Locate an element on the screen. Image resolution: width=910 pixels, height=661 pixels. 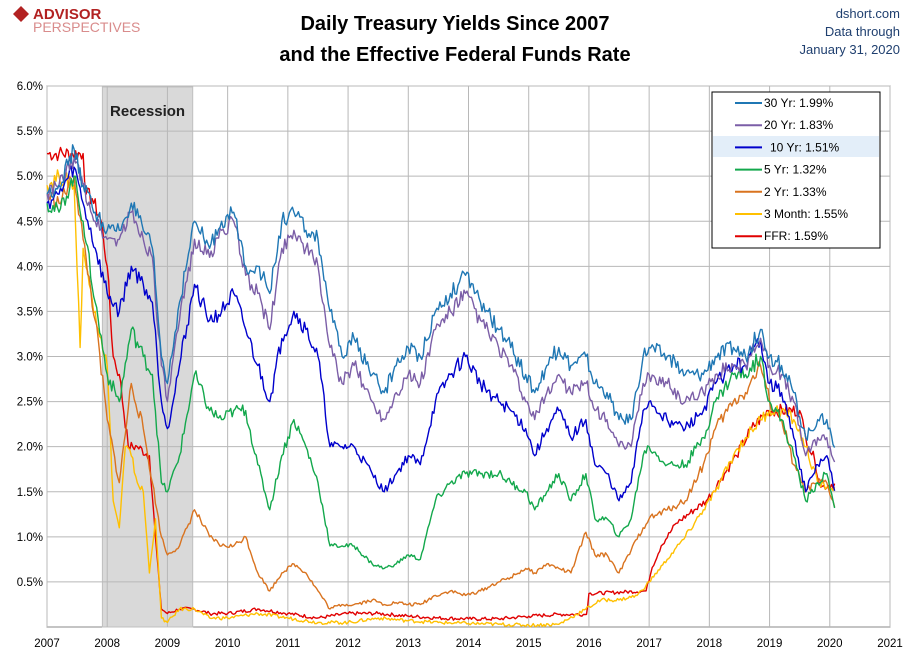
x-tick-label: 2007 is located at coordinates (47, 644).